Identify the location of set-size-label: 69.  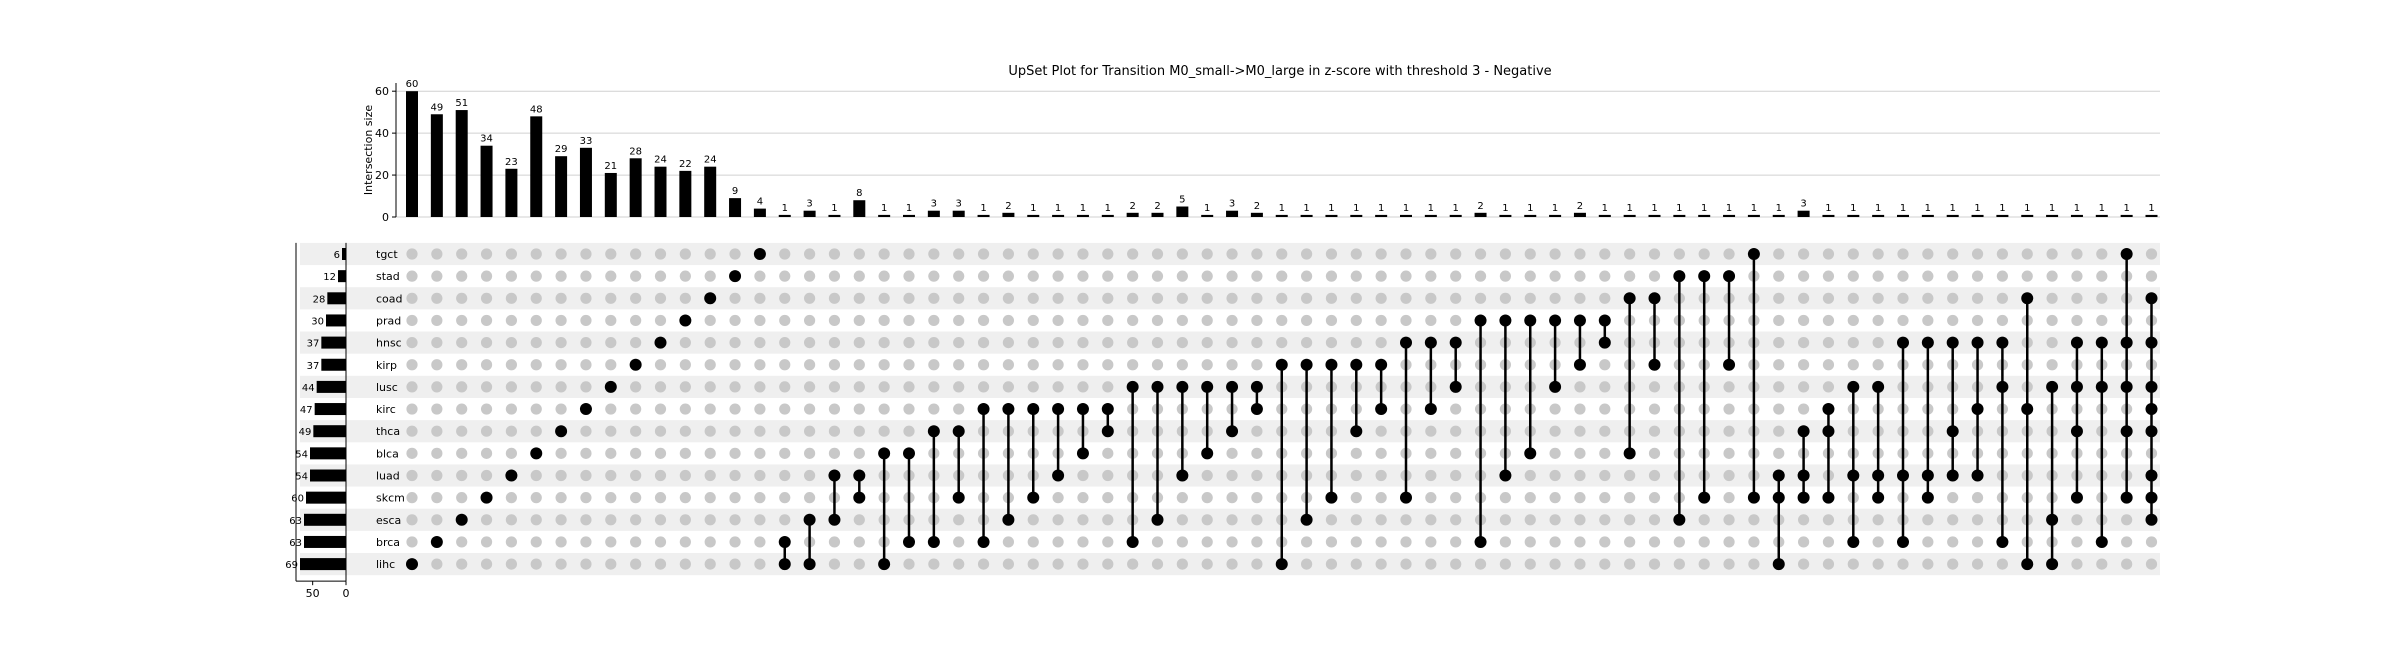
(291, 565).